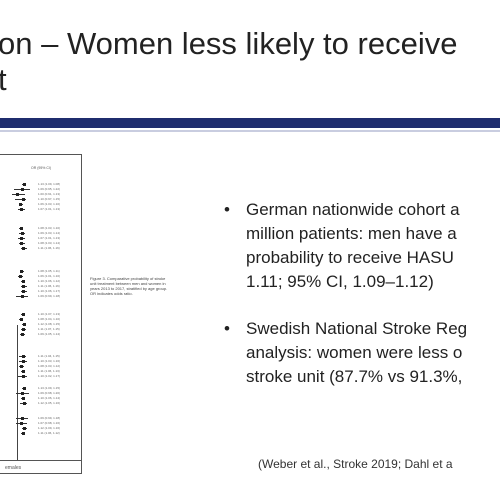 The width and height of the screenshot is (500, 500). Describe the element at coordinates (49, 324) in the screenshot. I see `forest-plot-value: 1.12 (1.08, 1.15)` at that location.